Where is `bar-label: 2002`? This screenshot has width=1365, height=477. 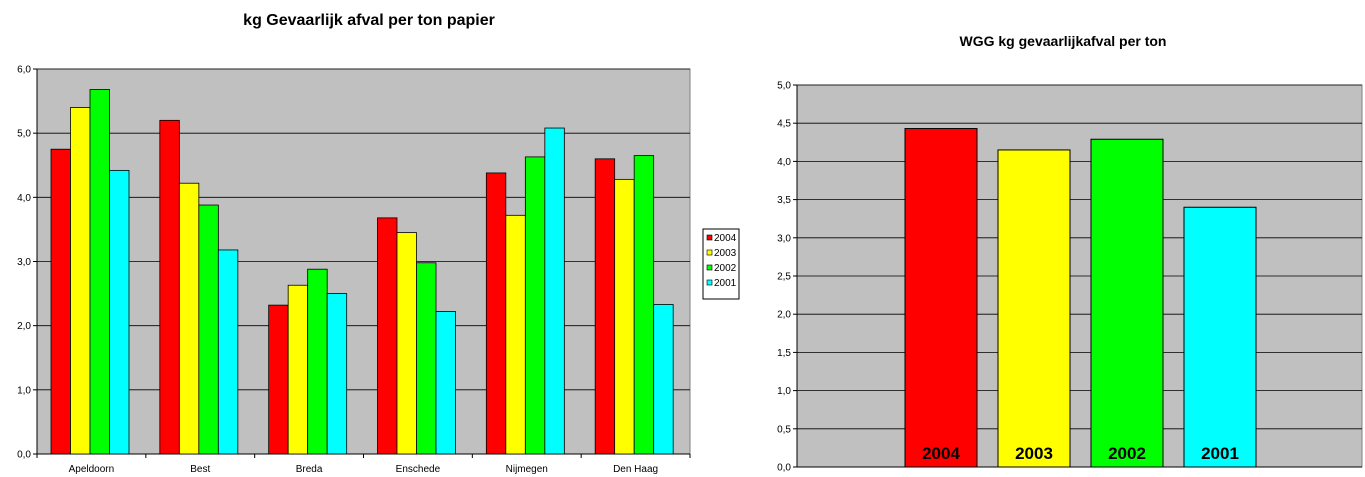 bar-label: 2002 is located at coordinates (1127, 453).